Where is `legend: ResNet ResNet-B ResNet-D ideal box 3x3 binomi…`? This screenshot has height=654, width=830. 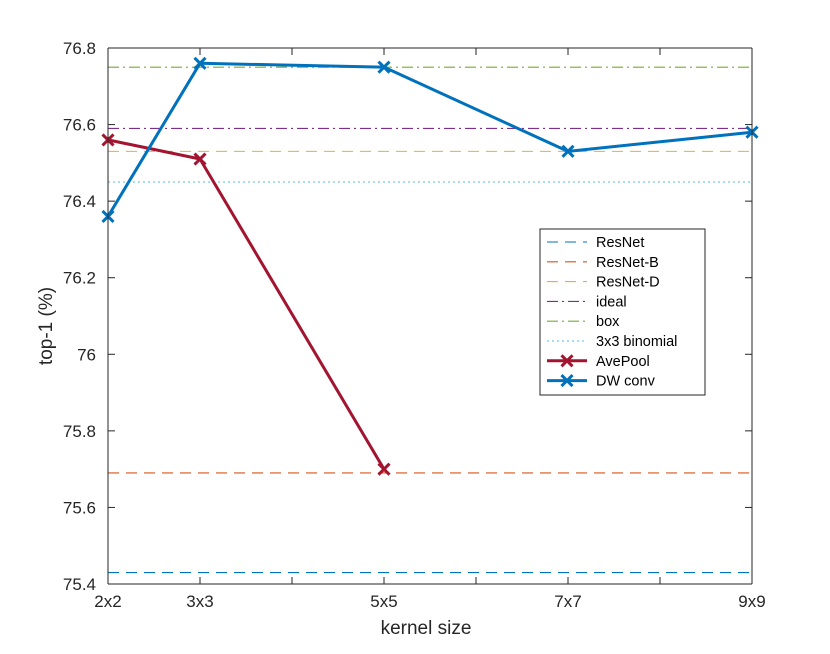
legend: ResNet ResNet-B ResNet-D ideal box 3x3 binomi… is located at coordinates (622, 312).